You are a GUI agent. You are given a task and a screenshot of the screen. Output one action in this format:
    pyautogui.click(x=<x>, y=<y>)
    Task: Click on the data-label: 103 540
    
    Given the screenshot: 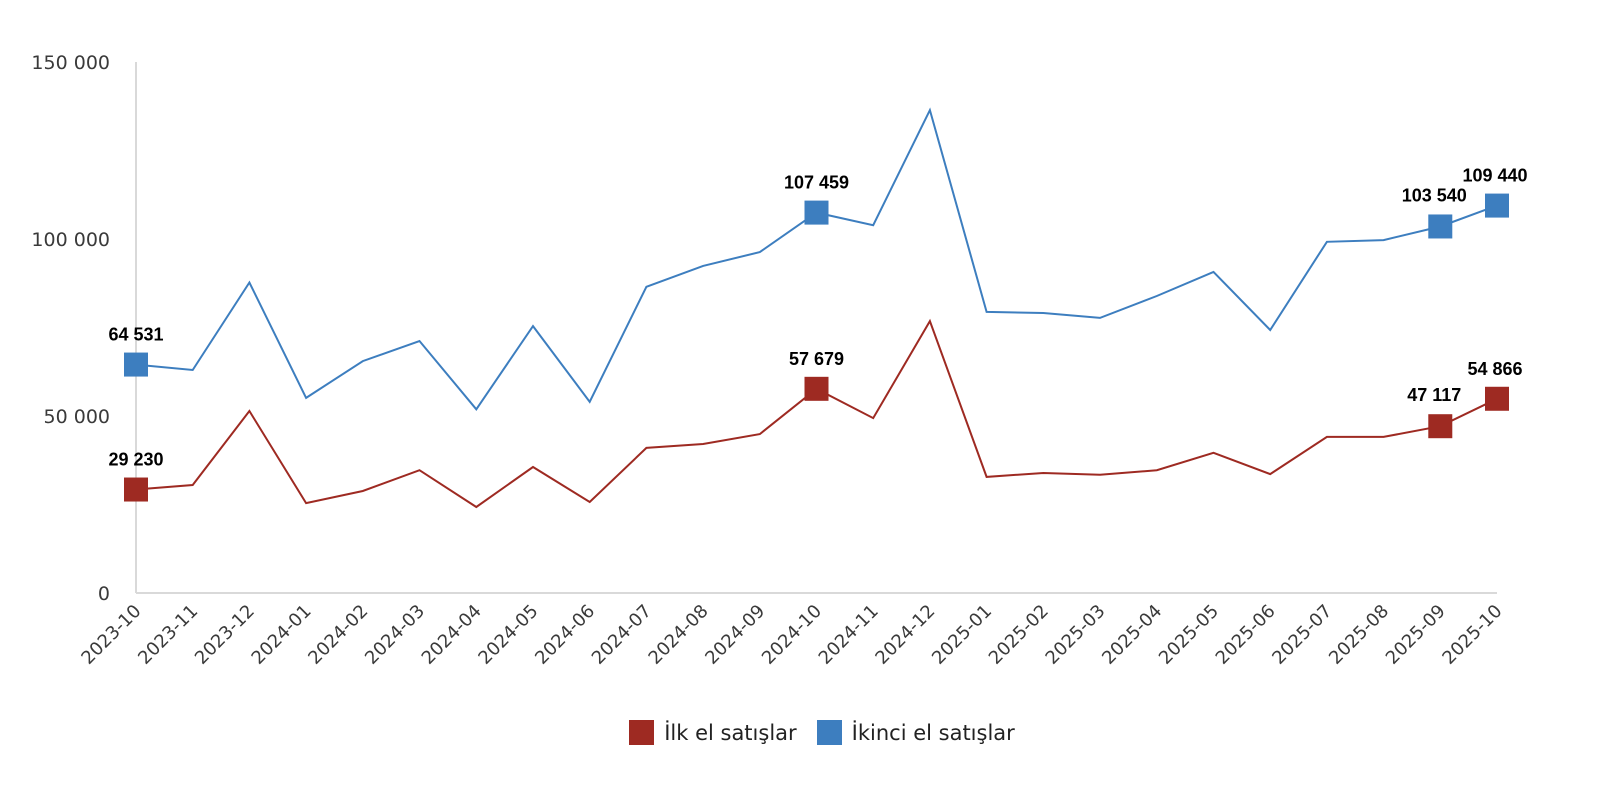 What is the action you would take?
    pyautogui.click(x=1434, y=195)
    